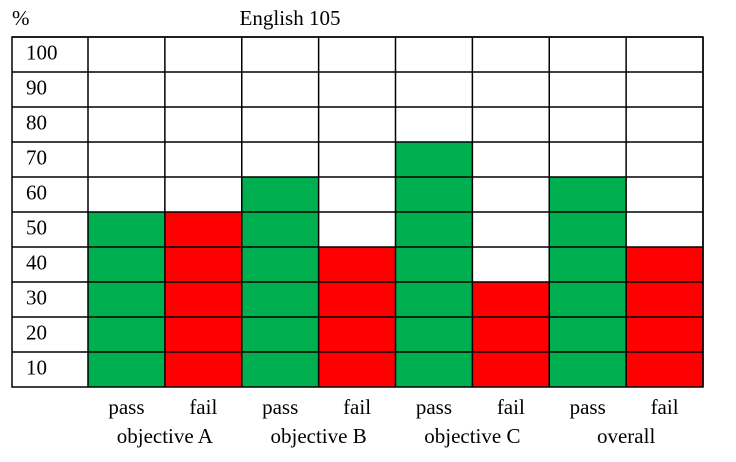  I want to click on group-label: overall, so click(626, 436).